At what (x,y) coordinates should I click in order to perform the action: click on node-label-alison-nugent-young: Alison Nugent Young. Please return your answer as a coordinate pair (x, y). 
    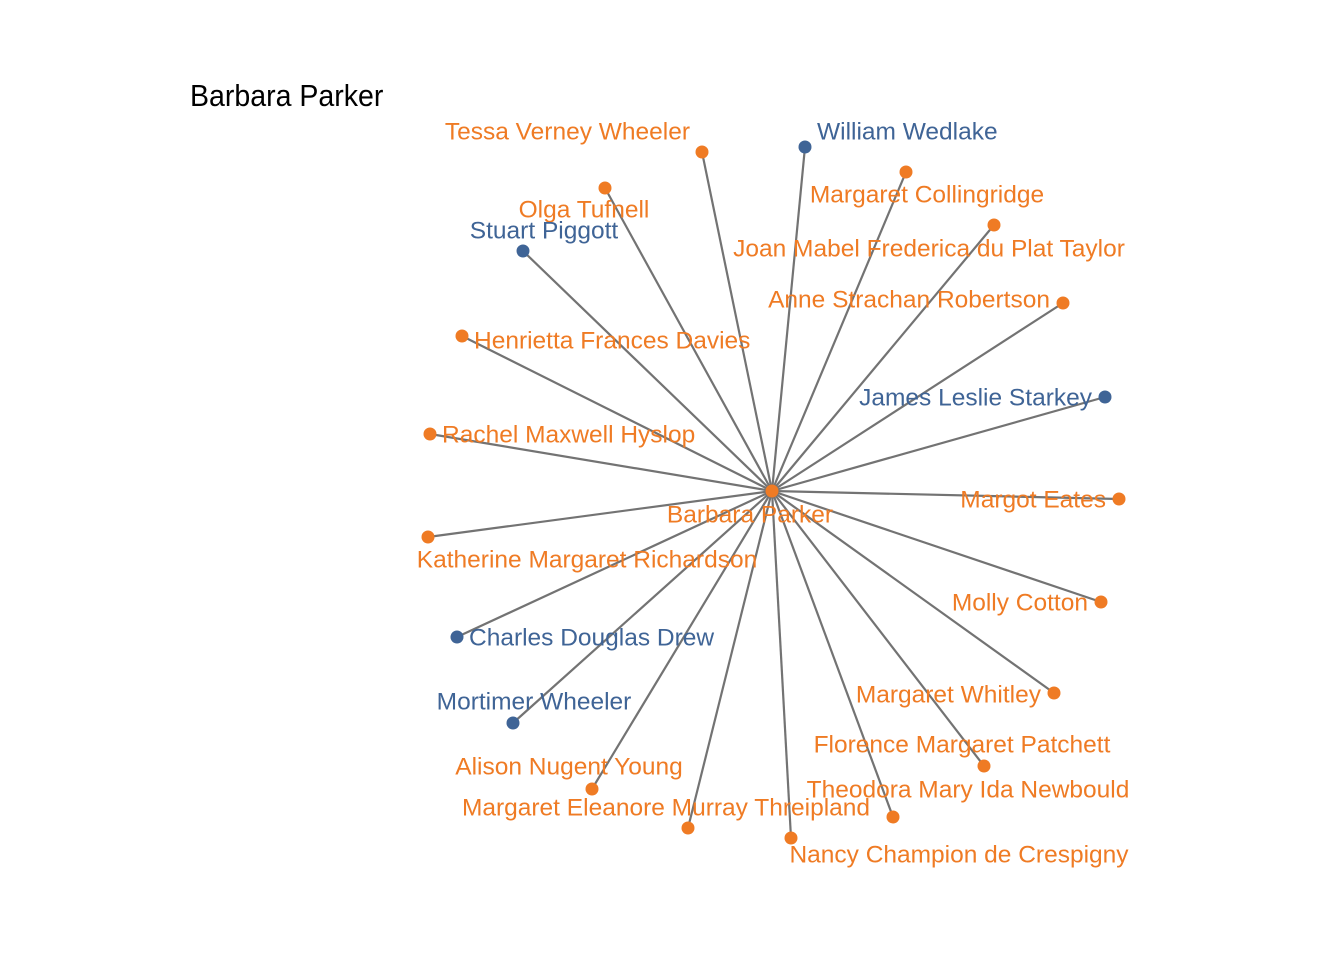
    Looking at the image, I should click on (569, 766).